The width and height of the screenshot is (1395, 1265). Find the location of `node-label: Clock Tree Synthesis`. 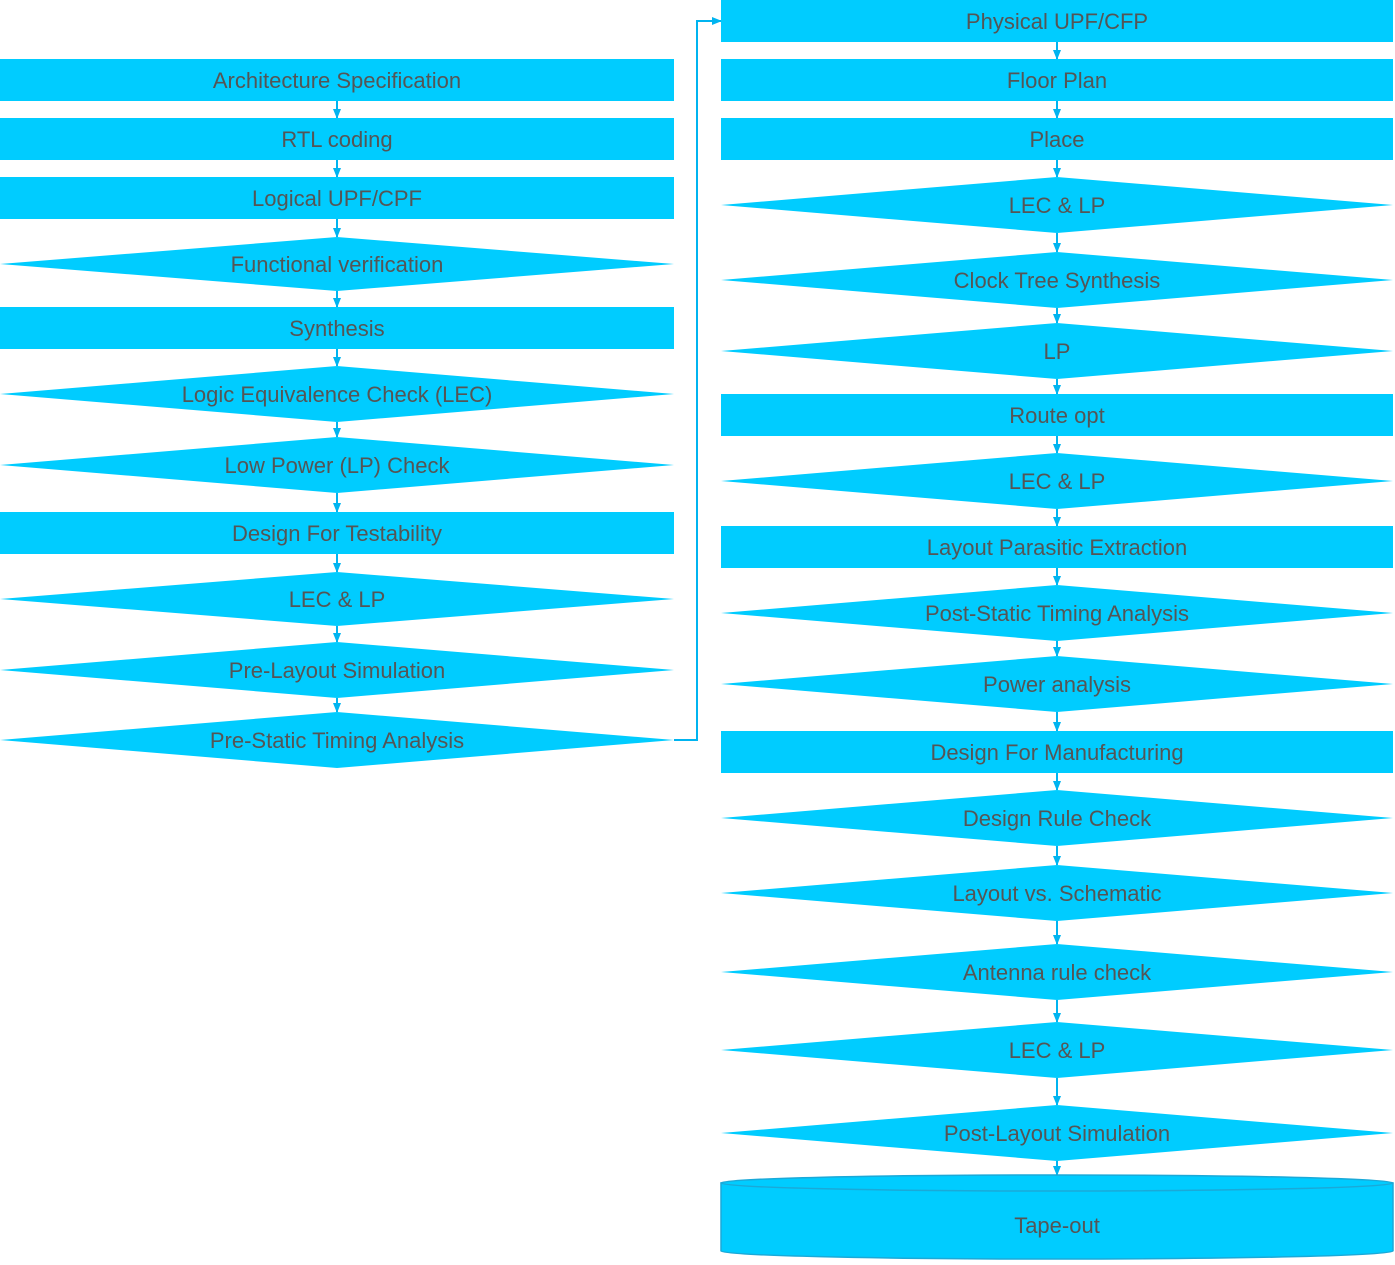

node-label: Clock Tree Synthesis is located at coordinates (1057, 280).